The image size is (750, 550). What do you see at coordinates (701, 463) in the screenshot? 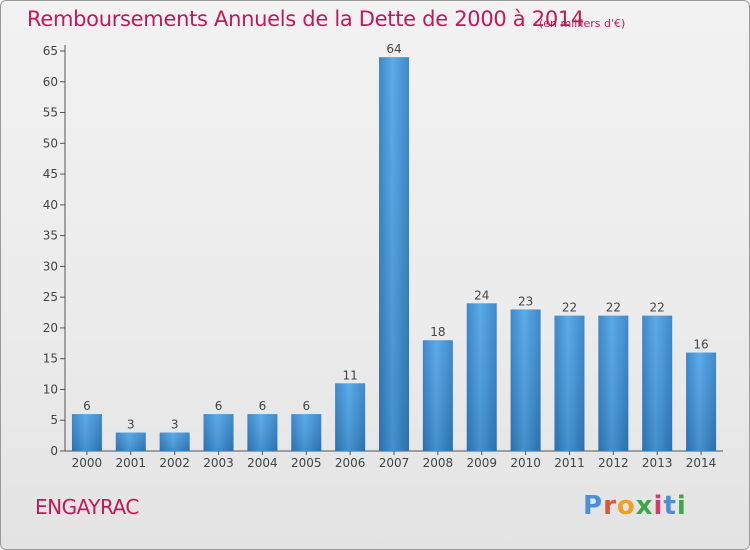
I see `x-tick-label: 2014` at bounding box center [701, 463].